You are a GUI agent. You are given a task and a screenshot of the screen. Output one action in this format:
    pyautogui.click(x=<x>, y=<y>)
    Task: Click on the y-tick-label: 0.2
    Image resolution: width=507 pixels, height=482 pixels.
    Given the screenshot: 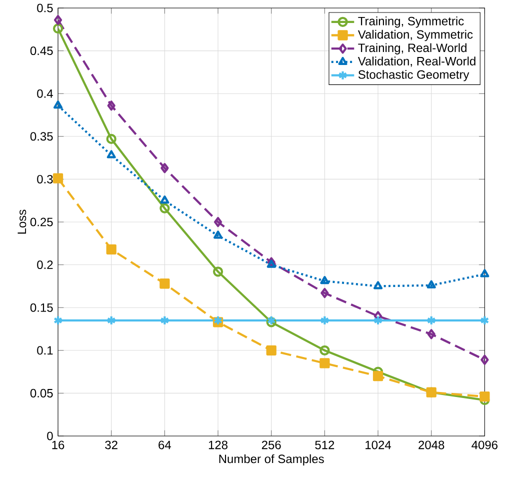 What is the action you would take?
    pyautogui.click(x=45, y=265)
    